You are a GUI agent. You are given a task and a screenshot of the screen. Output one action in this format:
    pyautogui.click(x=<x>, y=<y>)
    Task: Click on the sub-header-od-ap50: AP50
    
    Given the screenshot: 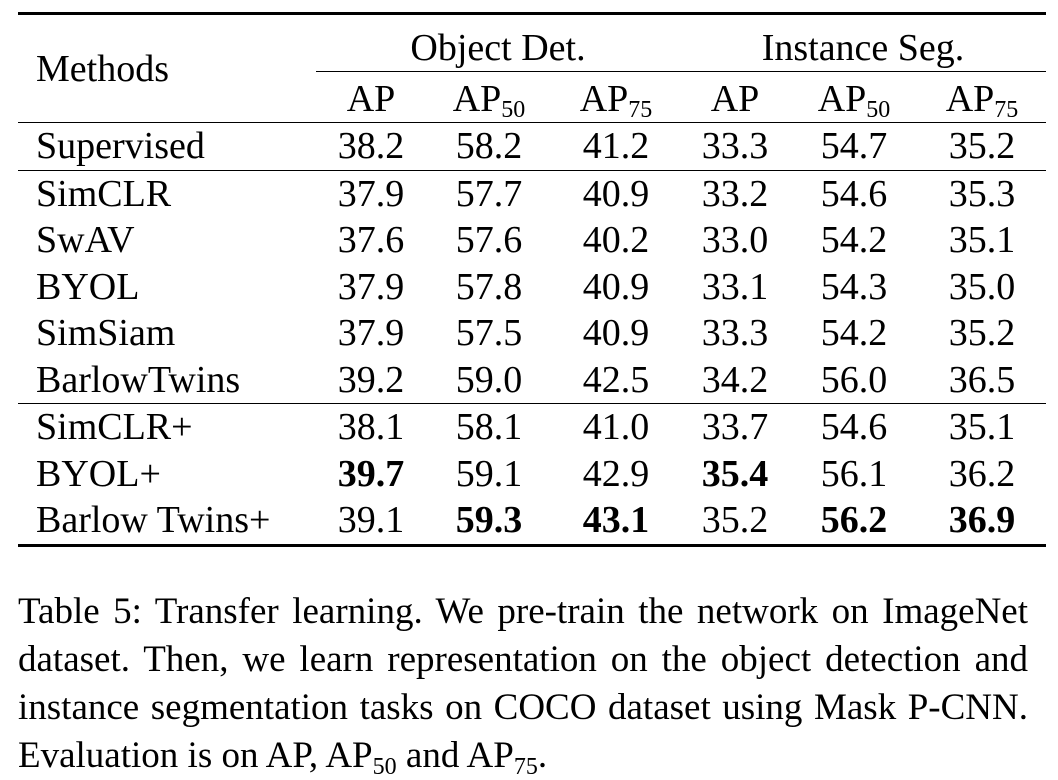 What is the action you would take?
    pyautogui.click(x=489, y=100)
    